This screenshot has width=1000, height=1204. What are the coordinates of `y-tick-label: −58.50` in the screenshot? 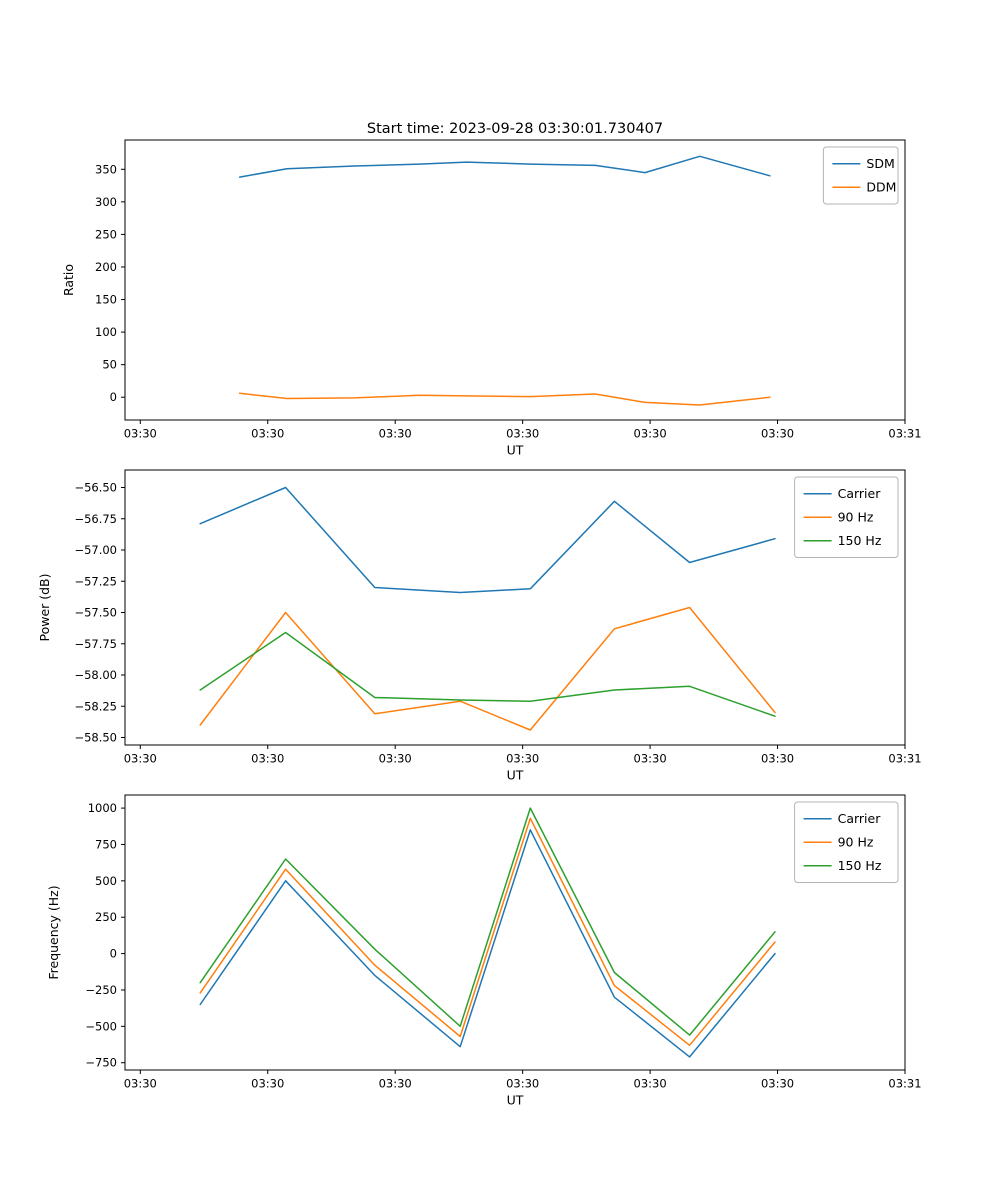 It's located at (95, 738).